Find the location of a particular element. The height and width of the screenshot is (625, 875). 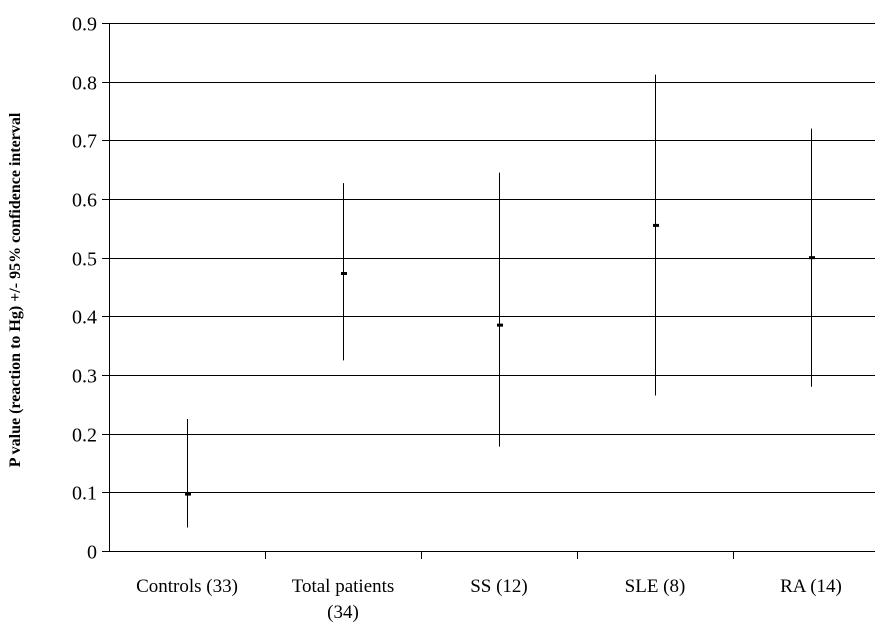

x-tick-label: (34) is located at coordinates (343, 612).